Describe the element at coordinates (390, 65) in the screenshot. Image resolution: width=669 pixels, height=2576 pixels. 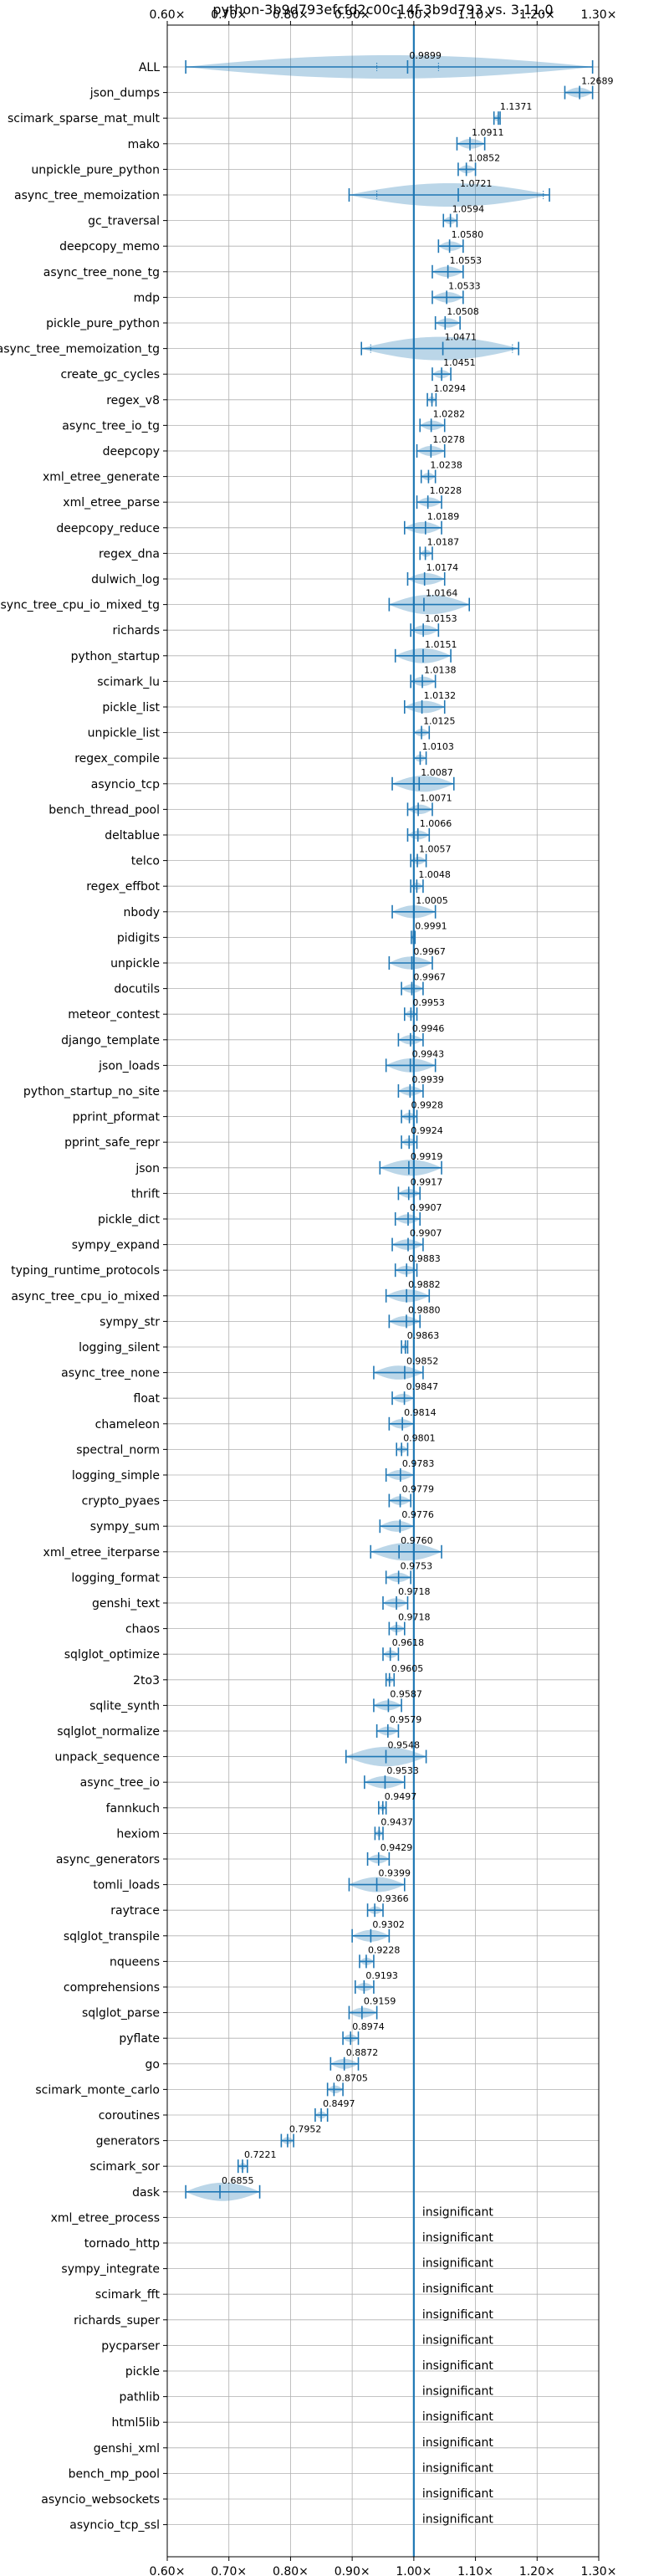
I see `benchmark-violin: 0.9899` at that location.